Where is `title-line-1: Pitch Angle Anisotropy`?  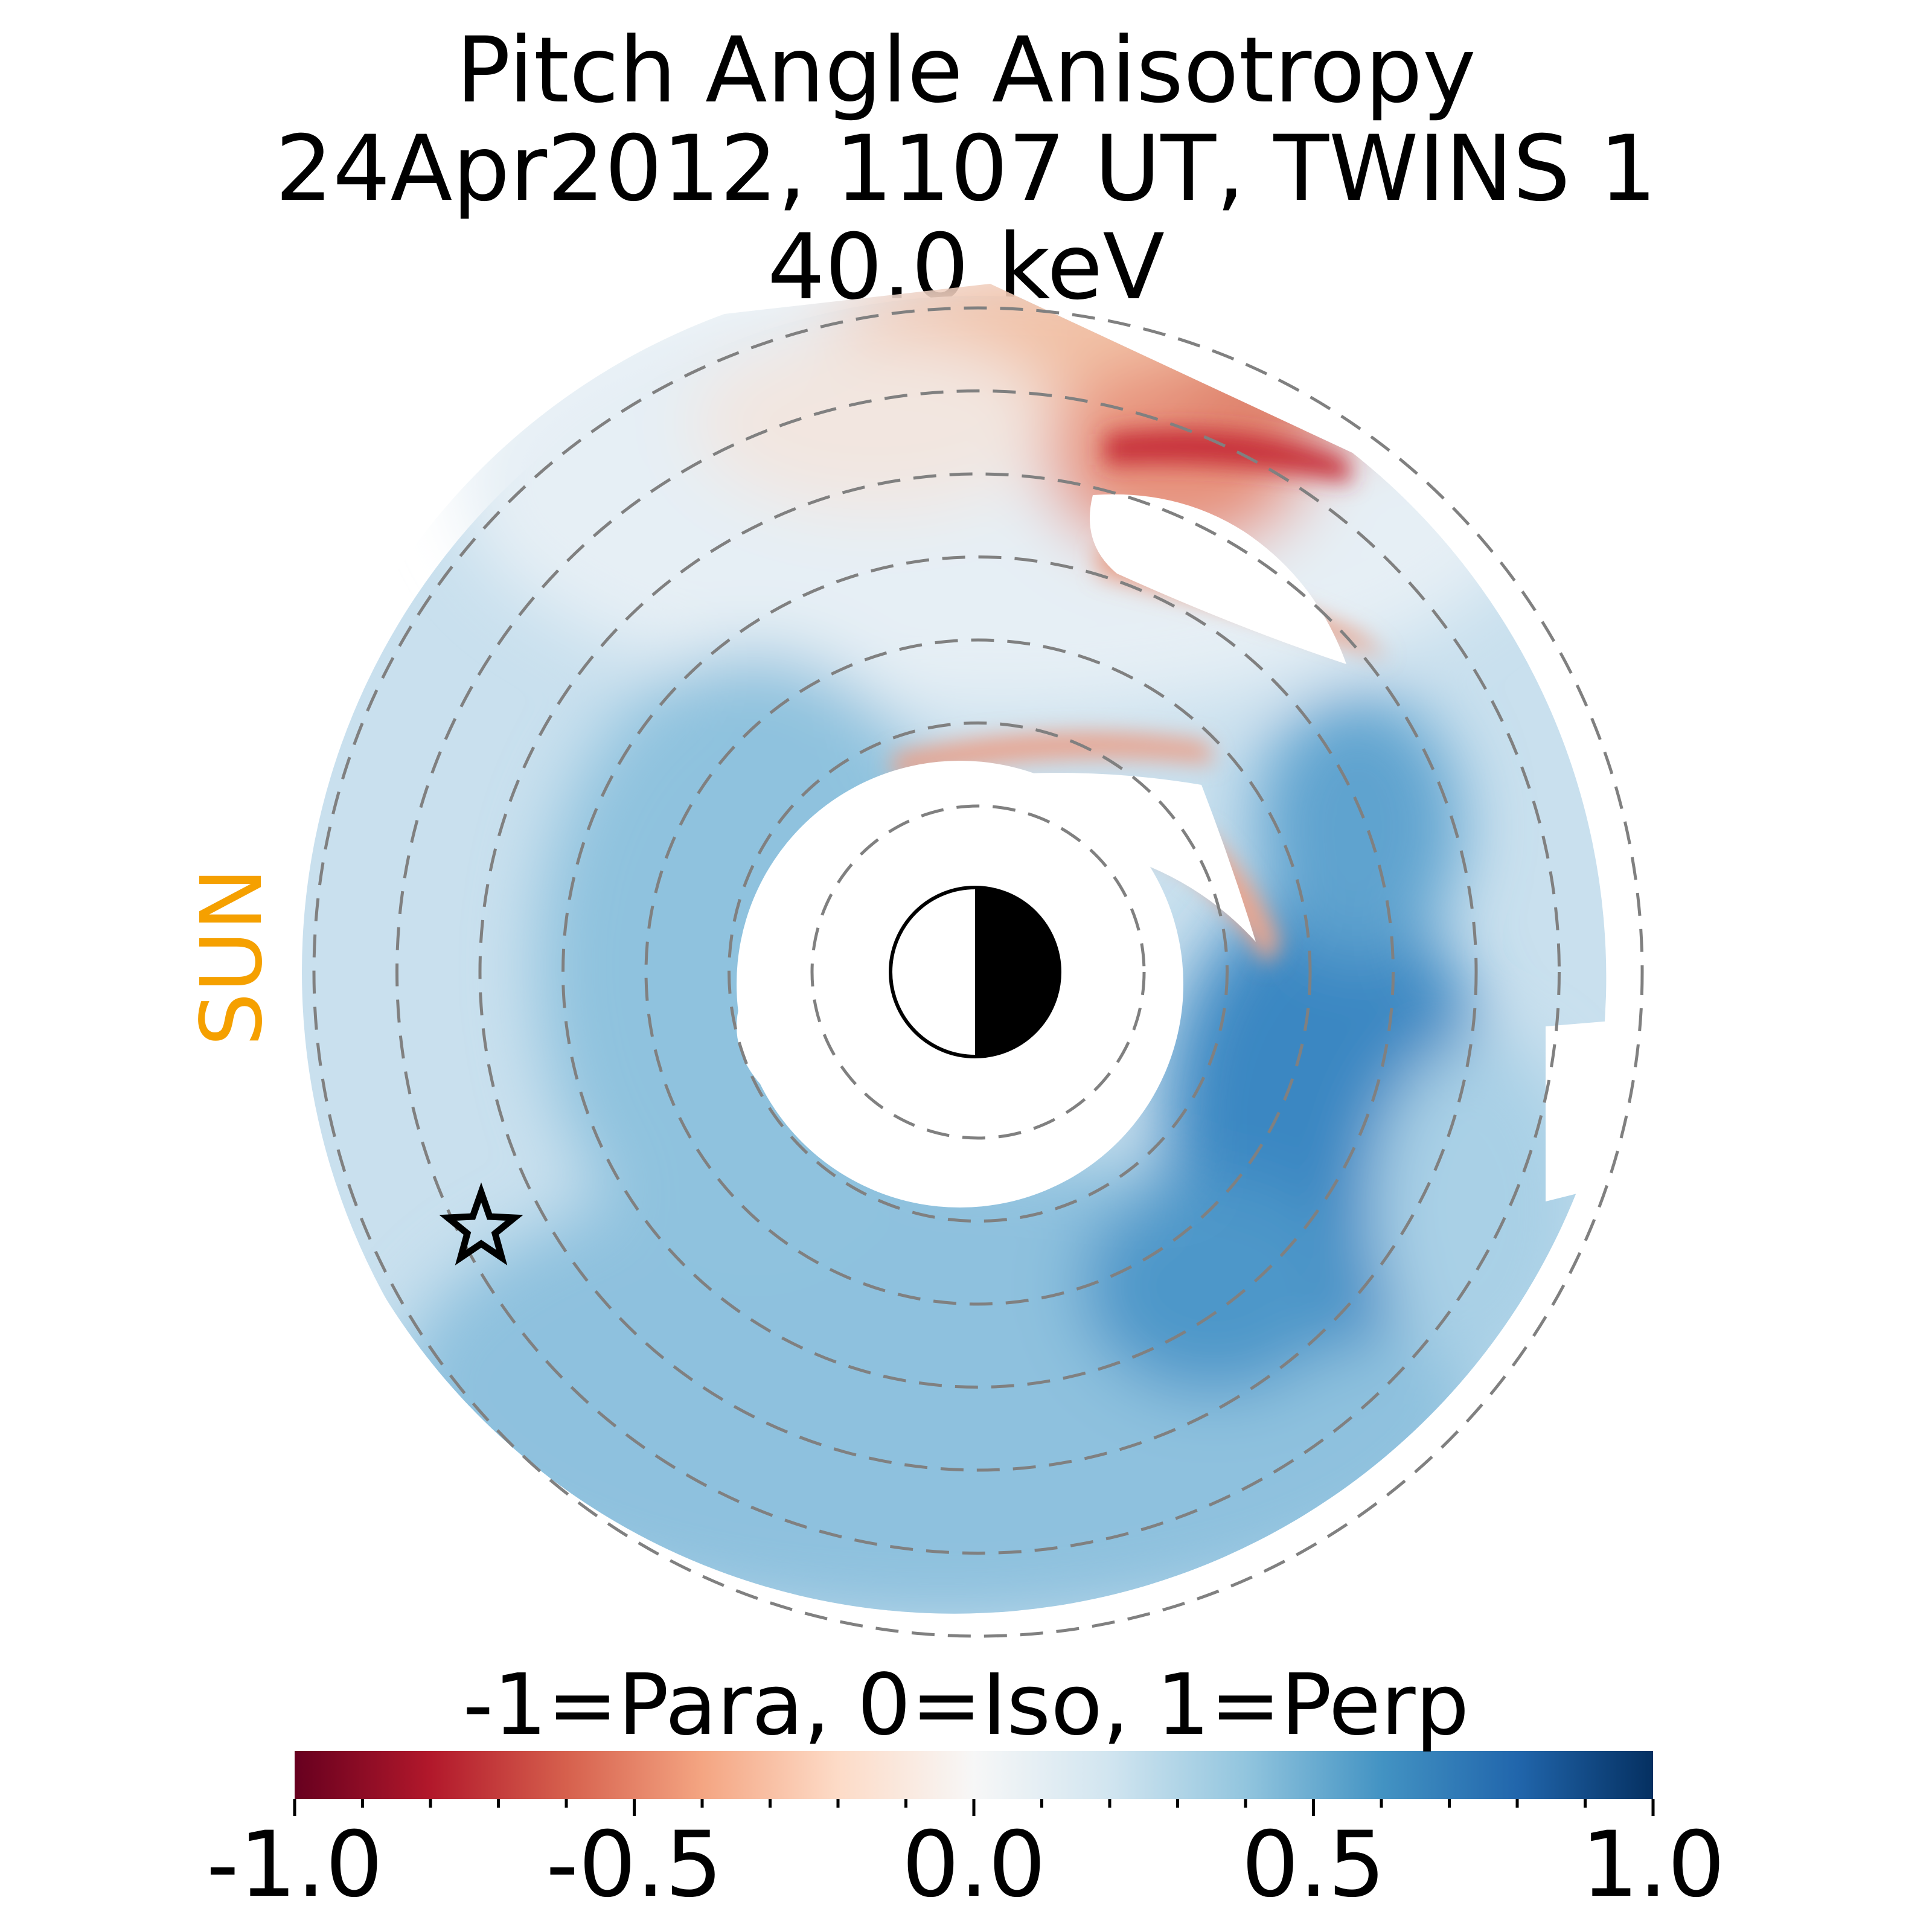 title-line-1: Pitch Angle Anisotropy is located at coordinates (966, 70).